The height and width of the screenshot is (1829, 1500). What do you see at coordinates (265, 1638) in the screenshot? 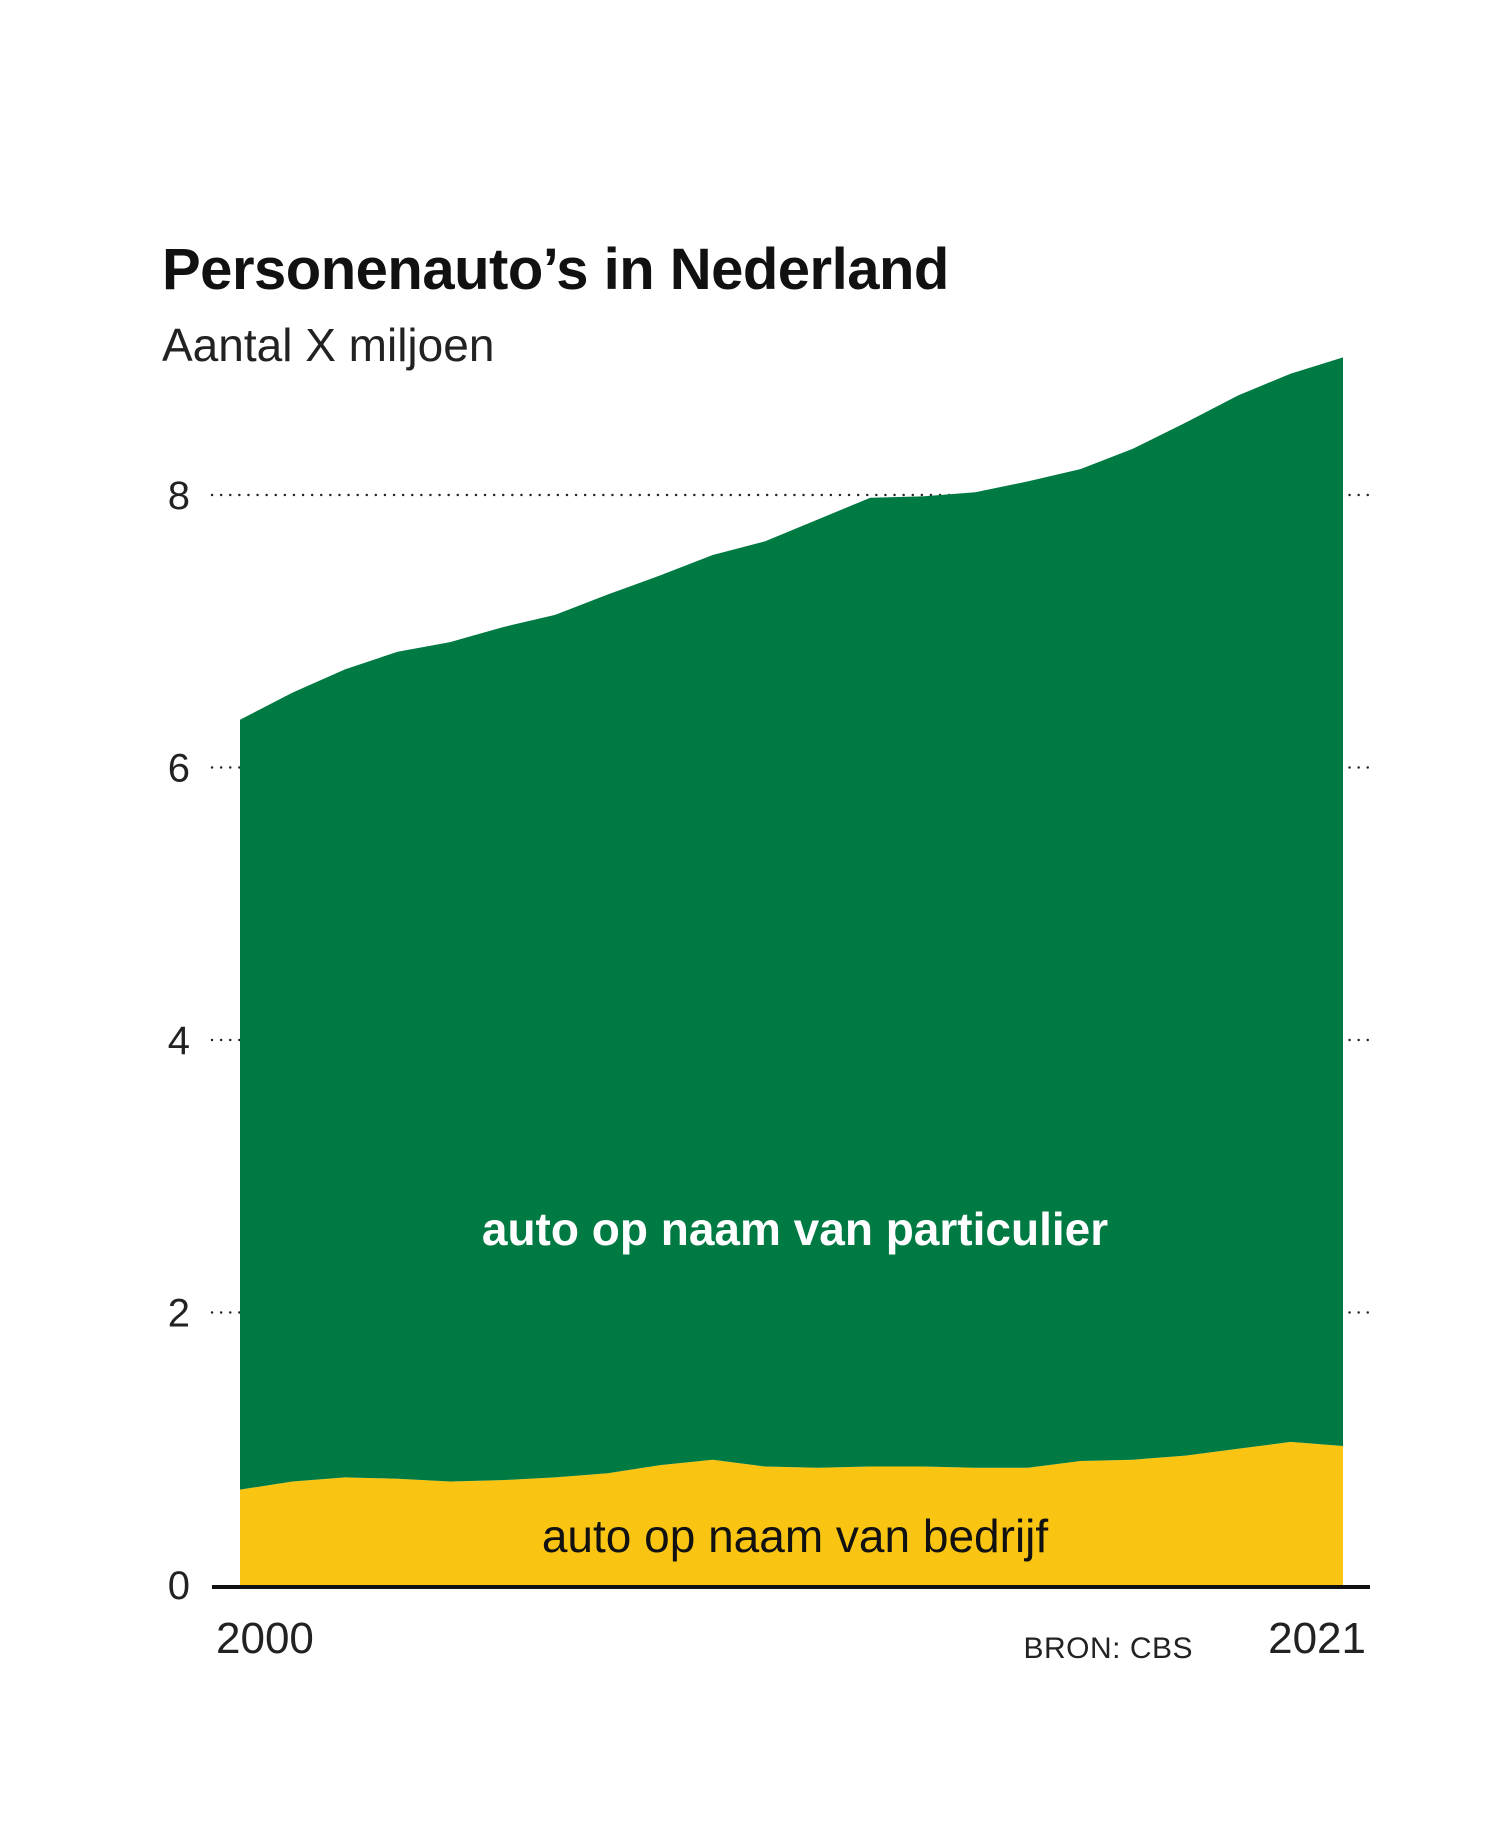
I see `x-tick-label-start: 2000` at bounding box center [265, 1638].